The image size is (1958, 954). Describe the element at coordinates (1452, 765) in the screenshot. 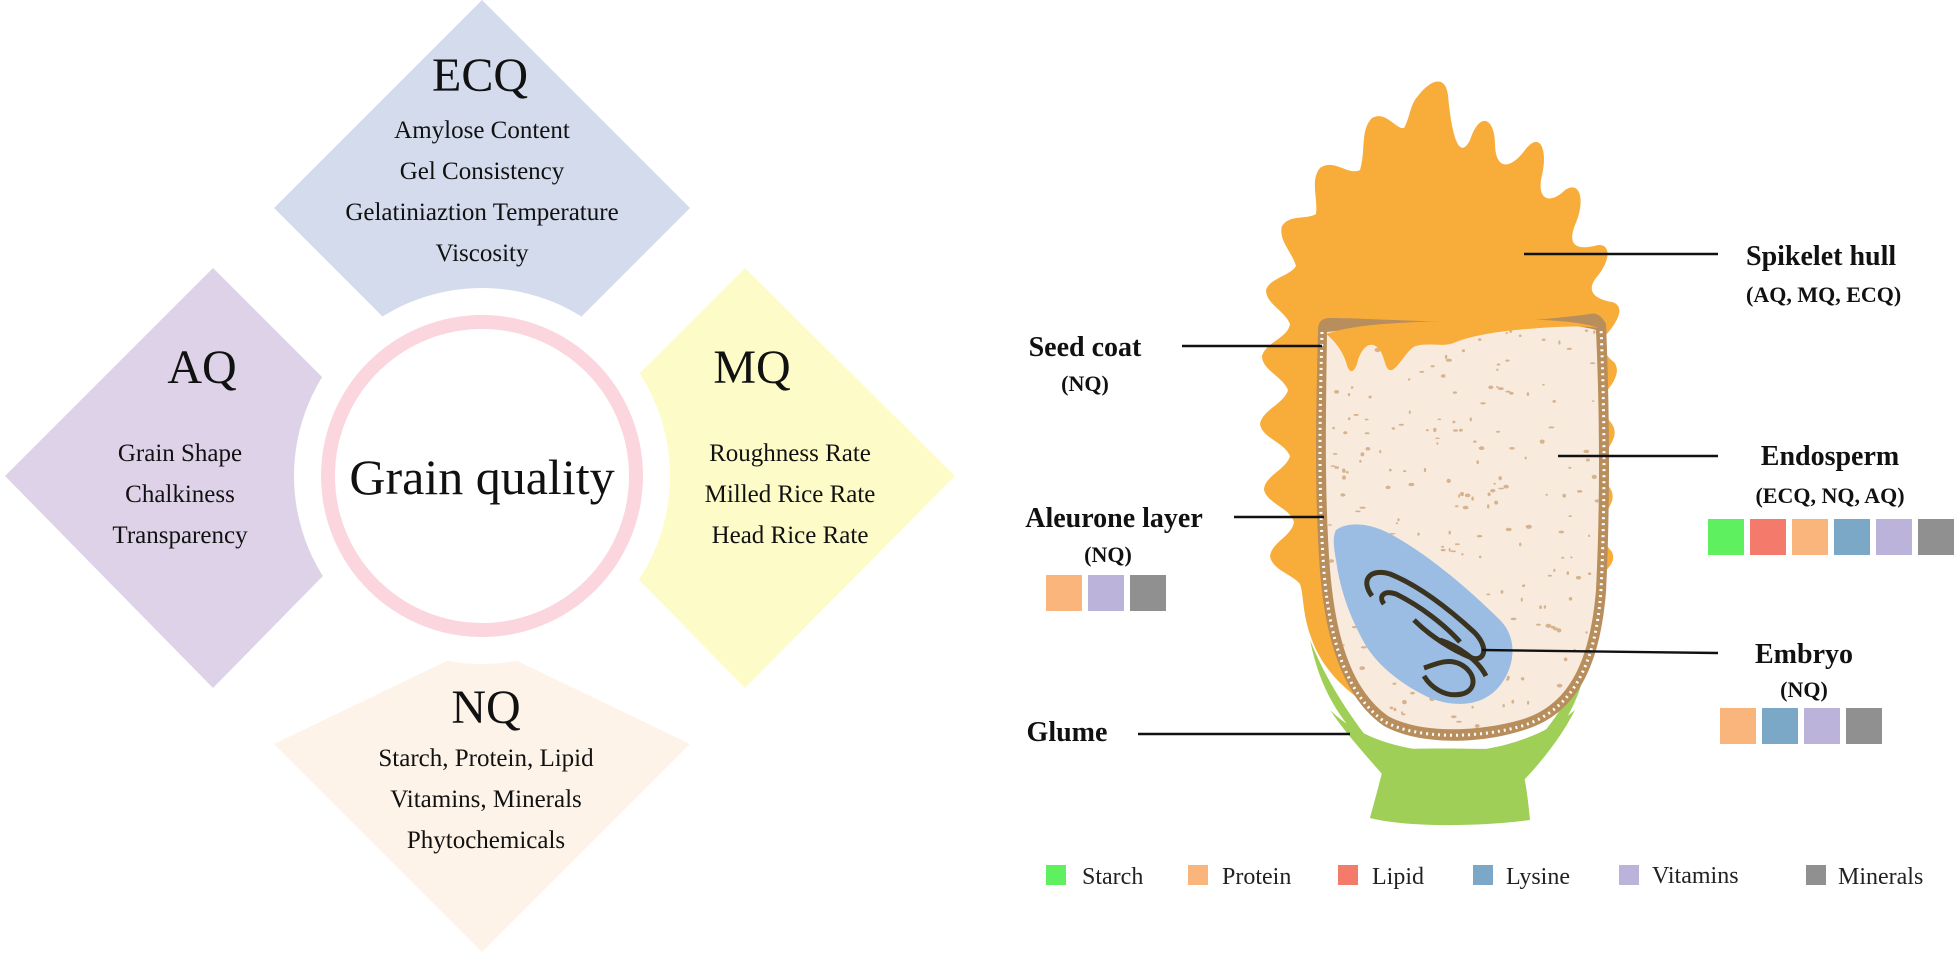

I see `glume-base` at that location.